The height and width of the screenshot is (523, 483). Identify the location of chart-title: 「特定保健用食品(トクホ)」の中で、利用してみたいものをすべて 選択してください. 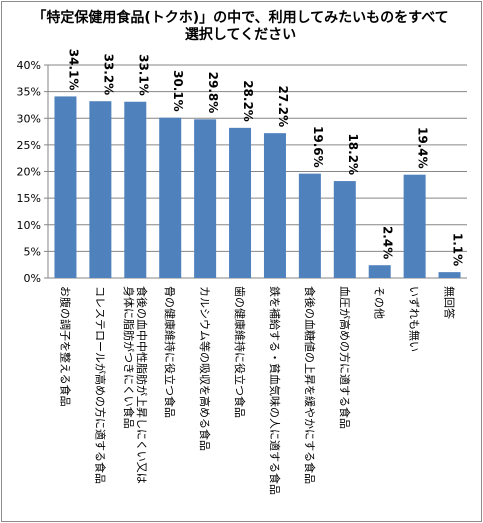
(240, 27).